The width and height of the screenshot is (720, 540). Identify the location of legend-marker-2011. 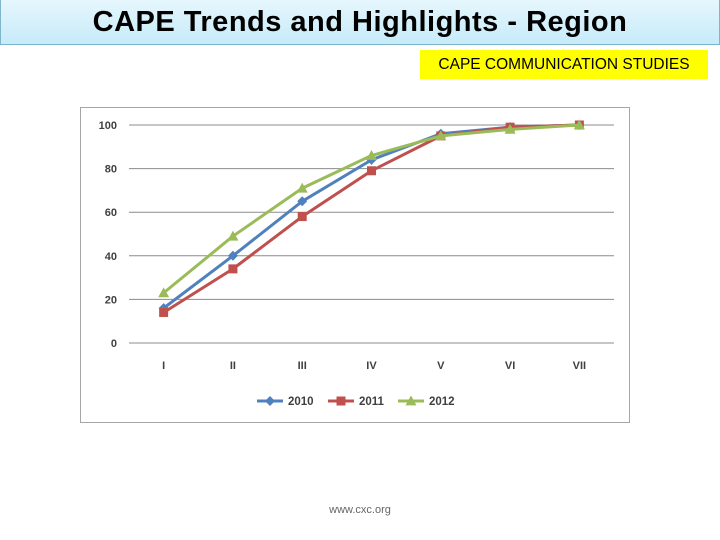
(341, 401).